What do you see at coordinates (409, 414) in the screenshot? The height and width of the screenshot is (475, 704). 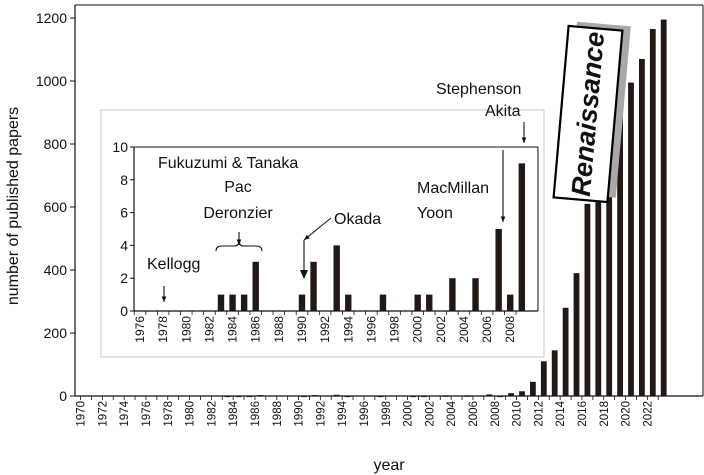 I see `x-tick-label: 2000` at bounding box center [409, 414].